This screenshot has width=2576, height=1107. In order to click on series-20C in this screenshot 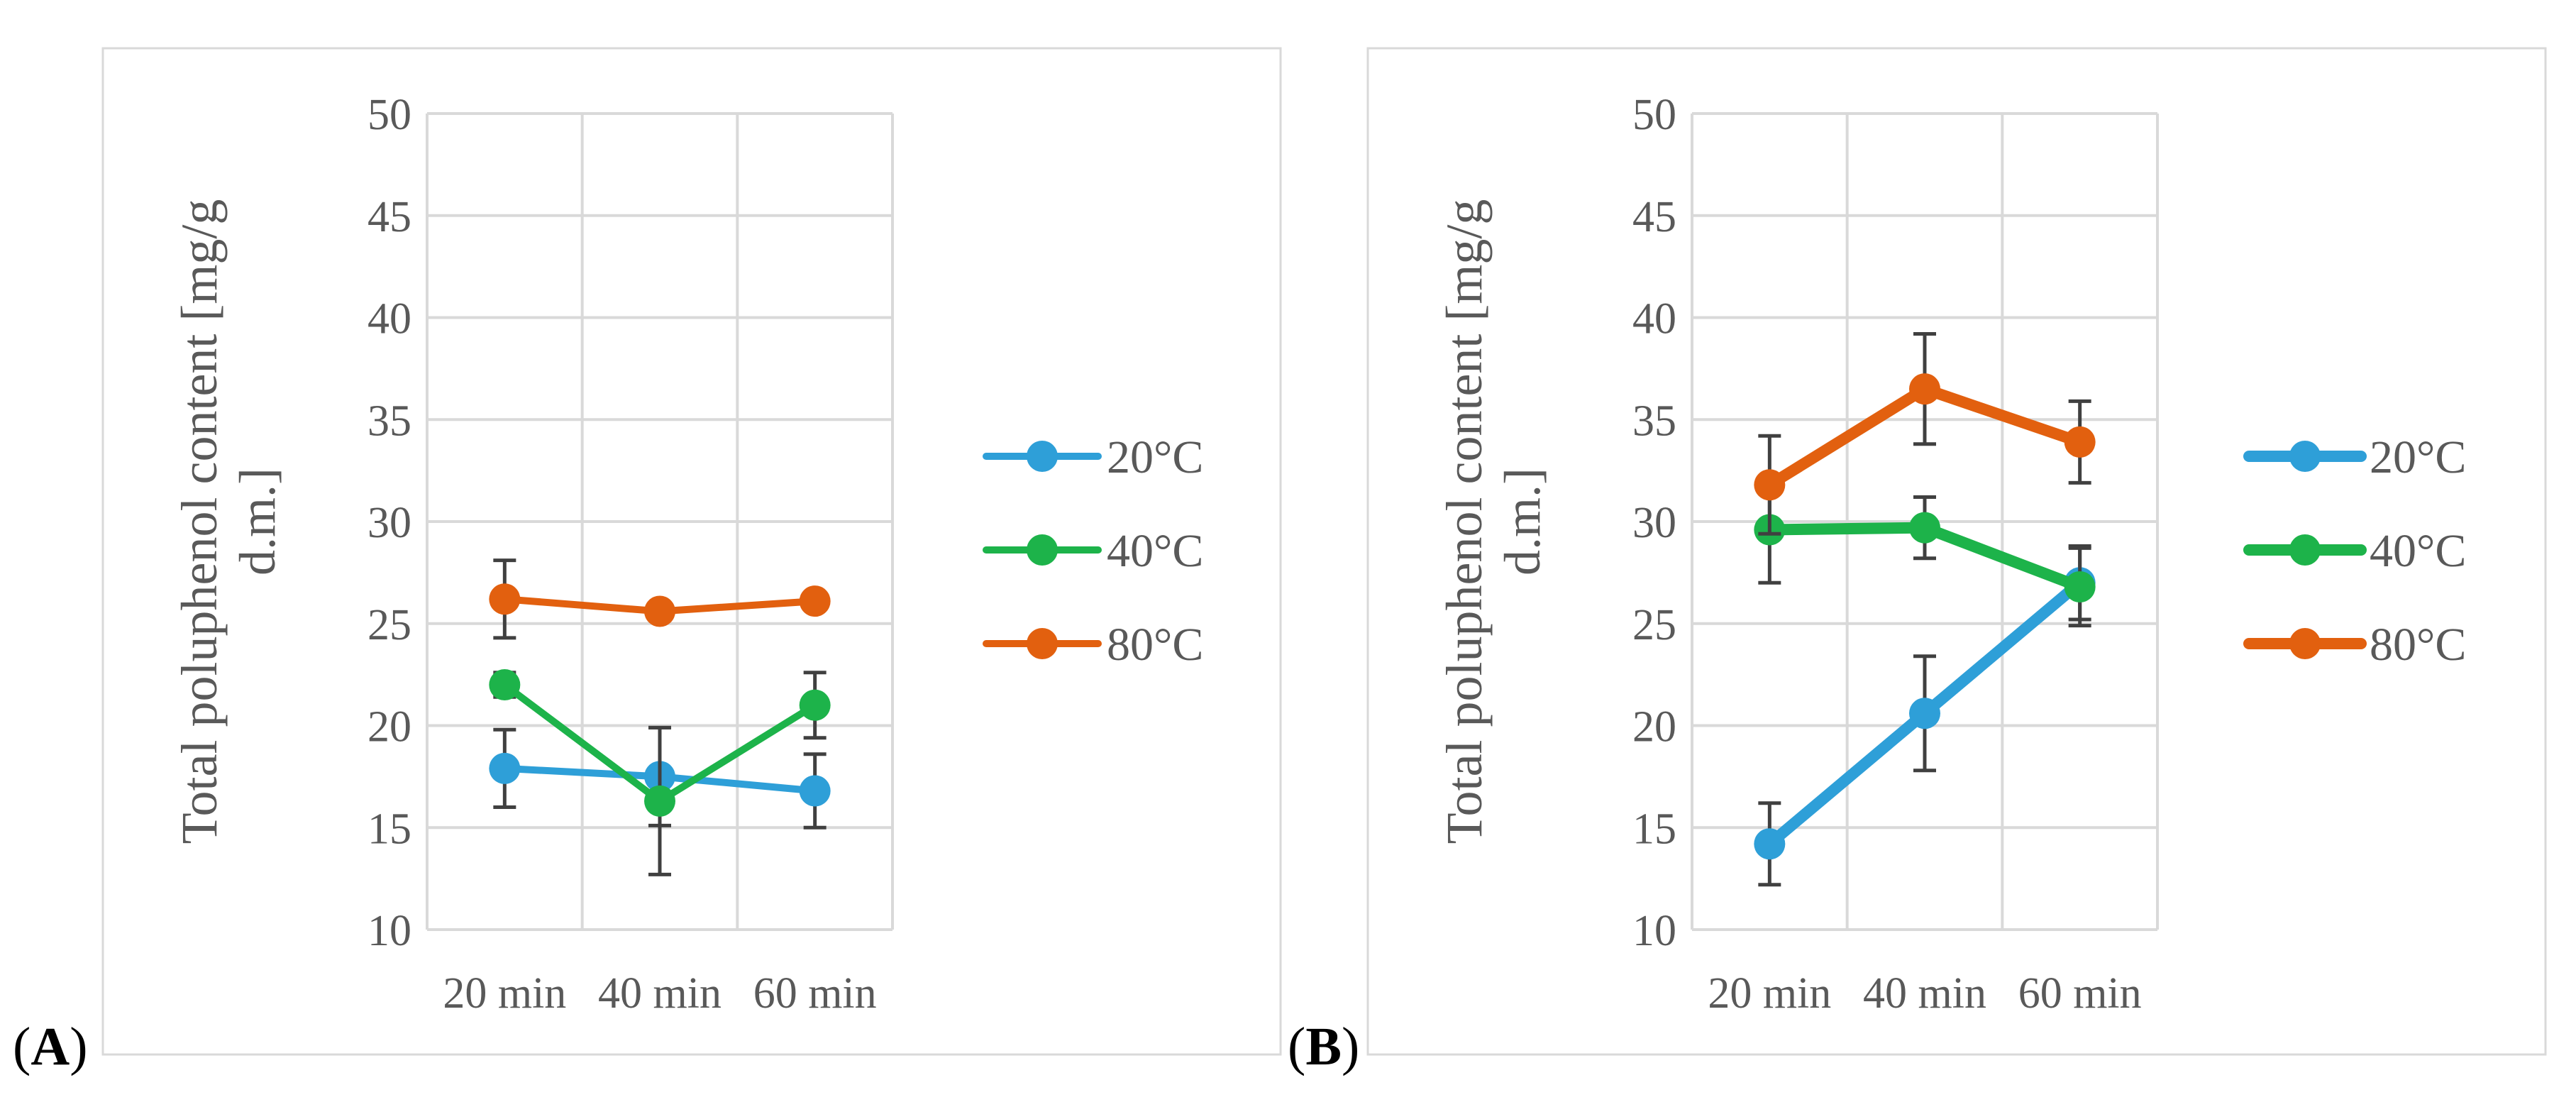, I will do `click(1925, 715)`.